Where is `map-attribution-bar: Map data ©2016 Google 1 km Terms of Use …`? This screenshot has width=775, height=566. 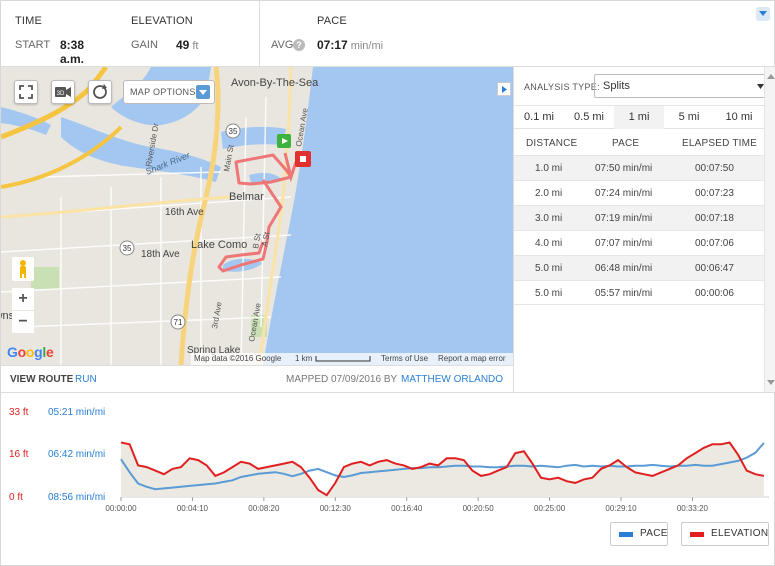
map-attribution-bar: Map data ©2016 Google 1 km Terms of Use … is located at coordinates (352, 359).